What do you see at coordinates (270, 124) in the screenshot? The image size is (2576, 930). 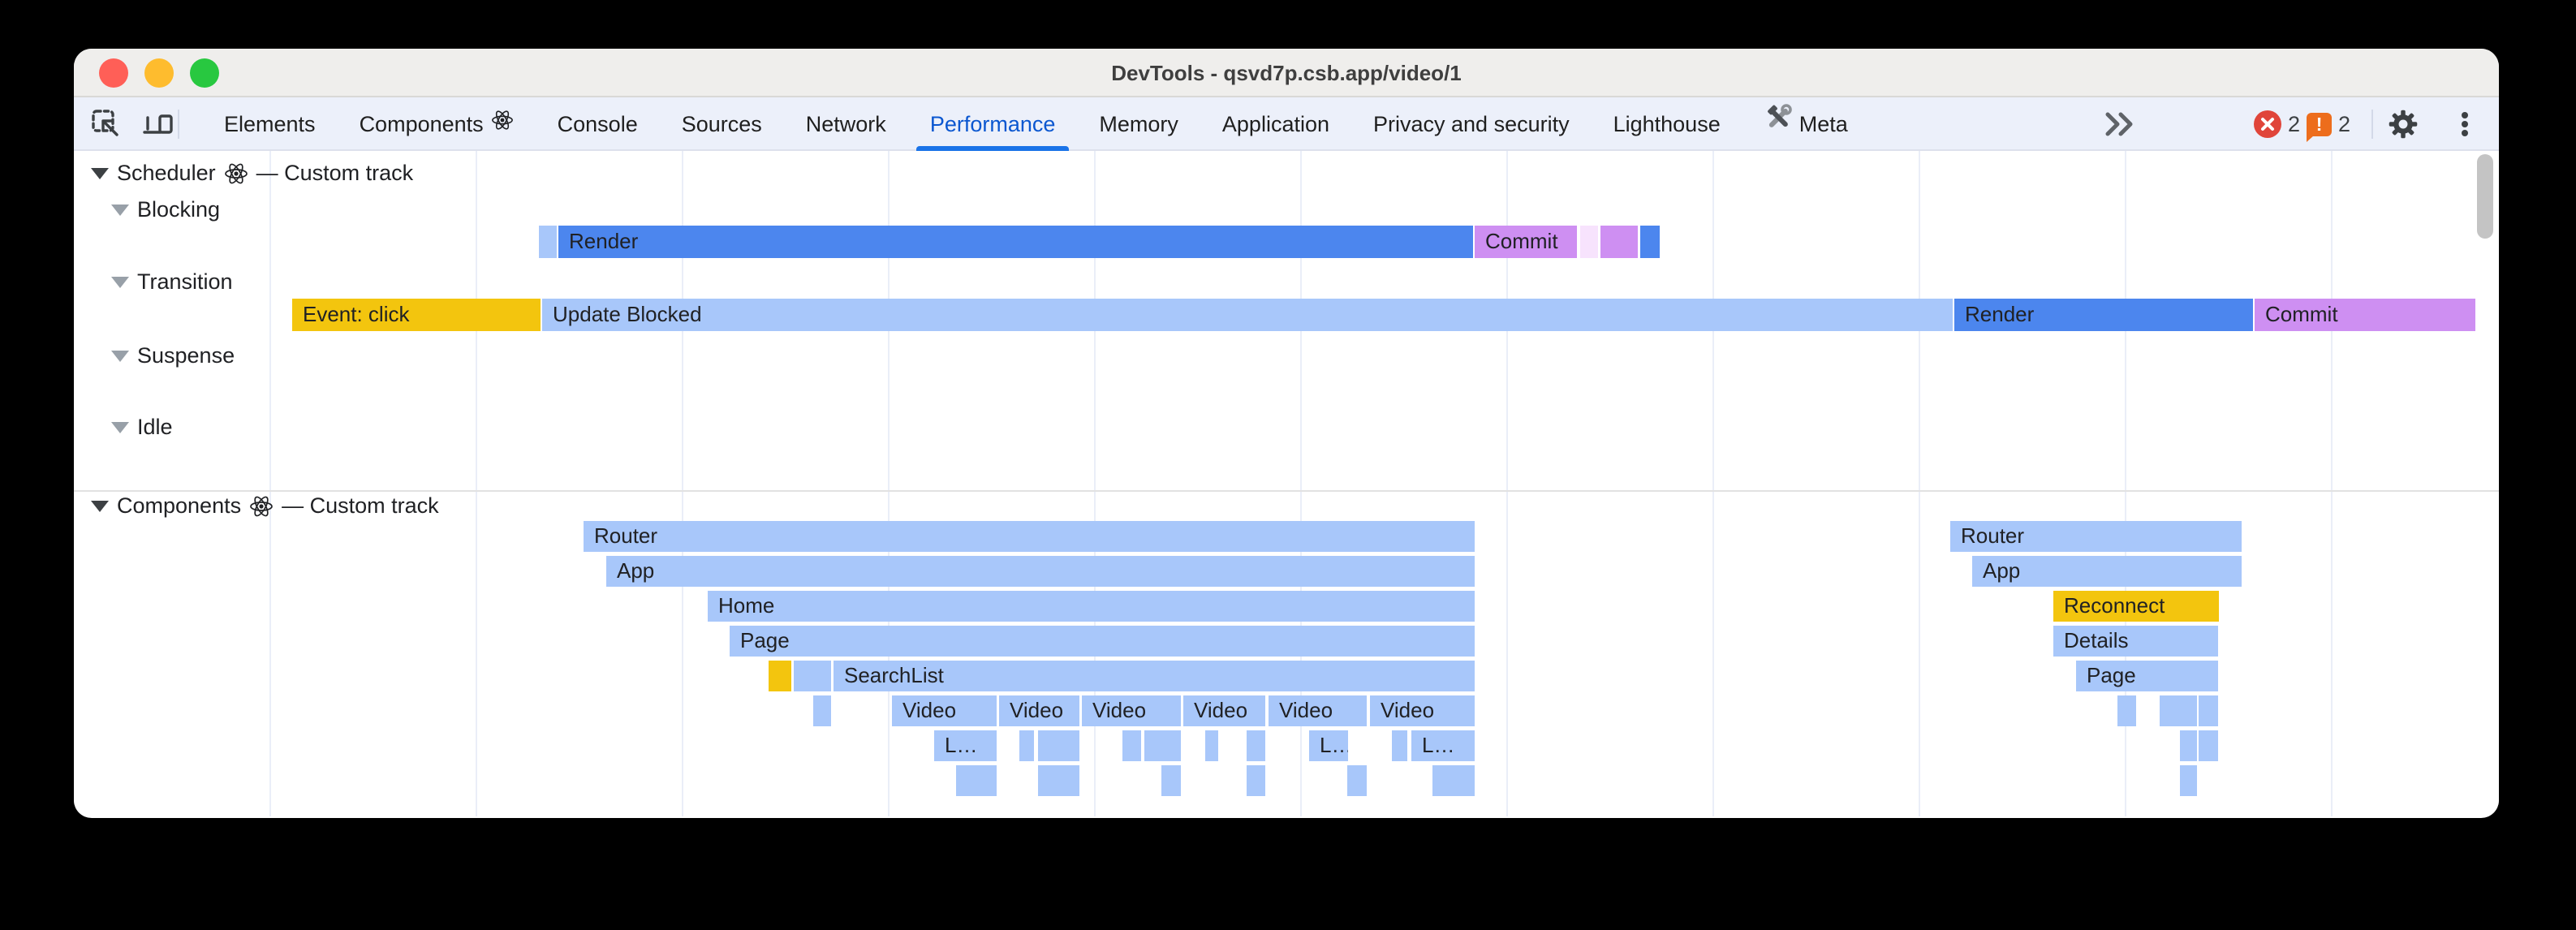 I see `tab-elements: Elements` at bounding box center [270, 124].